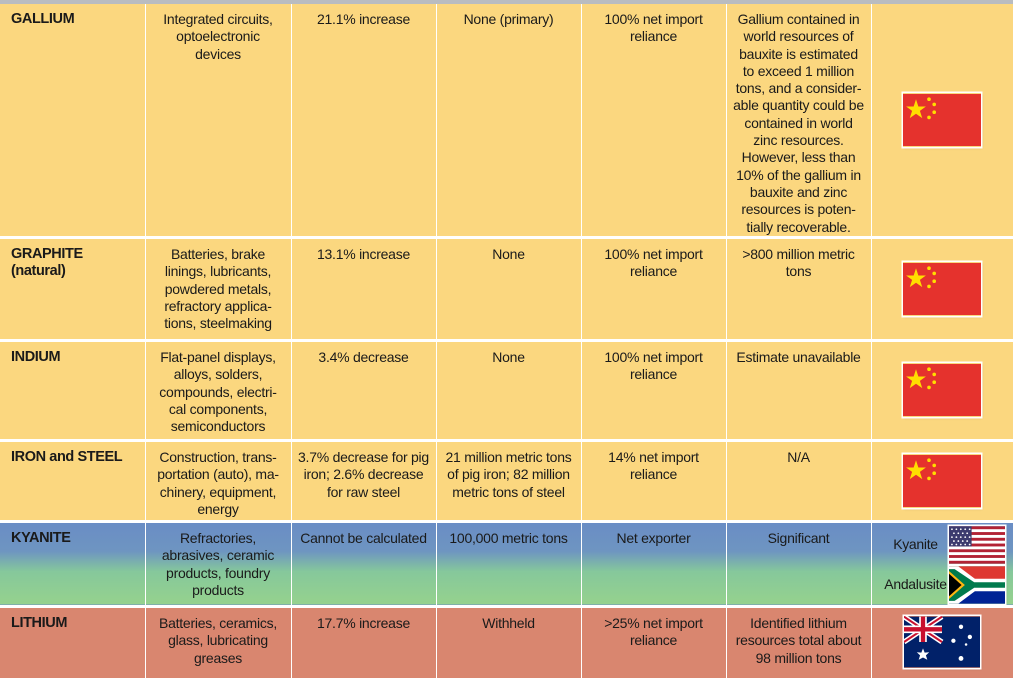 The image size is (1013, 680). What do you see at coordinates (364, 121) in the screenshot?
I see `consumption-change: 21.1% increase` at bounding box center [364, 121].